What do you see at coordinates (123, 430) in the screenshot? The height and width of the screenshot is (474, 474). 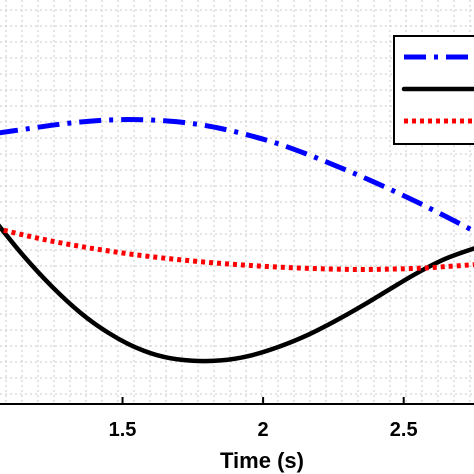 I see `x-tick-label: 1.5` at bounding box center [123, 430].